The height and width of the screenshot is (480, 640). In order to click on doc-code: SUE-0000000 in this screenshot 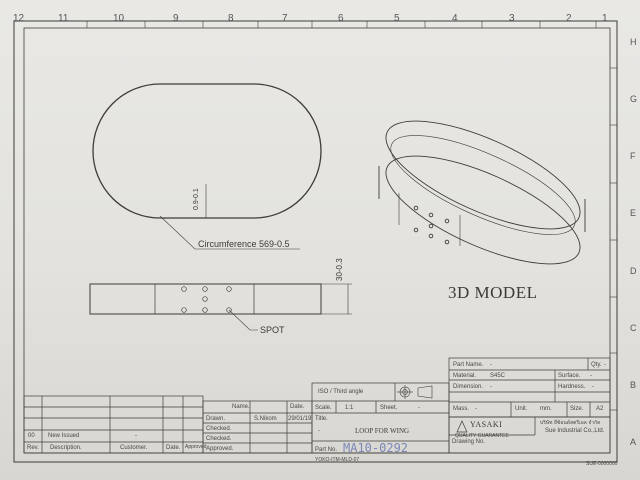, I will do `click(602, 464)`.